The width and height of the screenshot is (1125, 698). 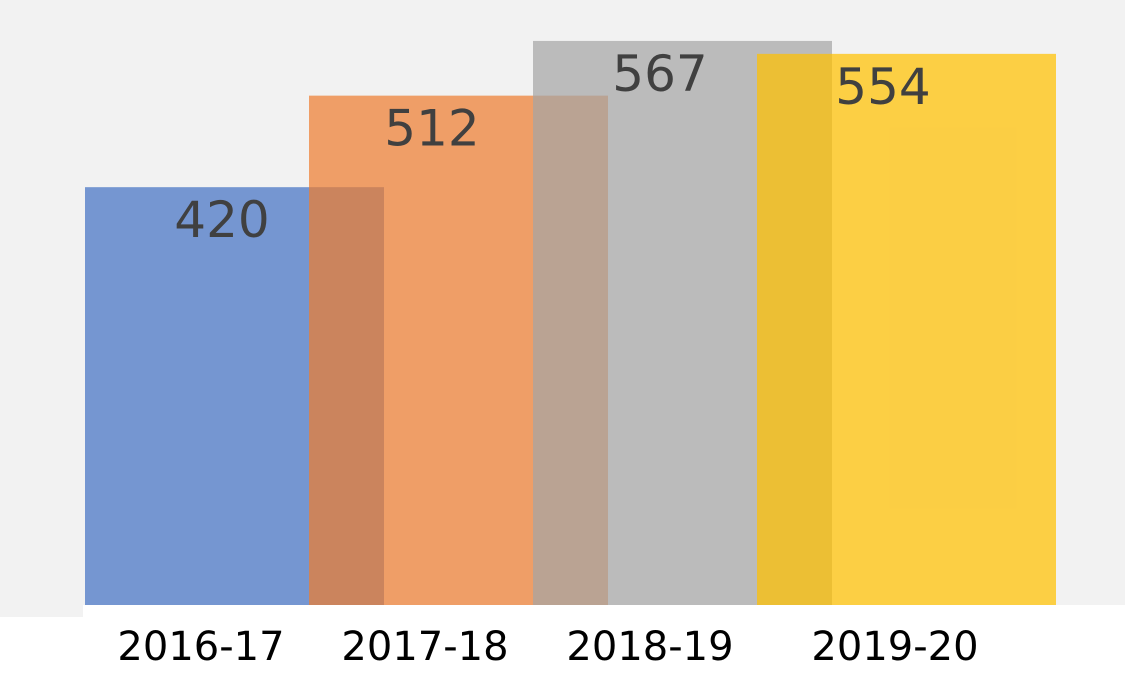 I want to click on data-label: 554, so click(x=882, y=87).